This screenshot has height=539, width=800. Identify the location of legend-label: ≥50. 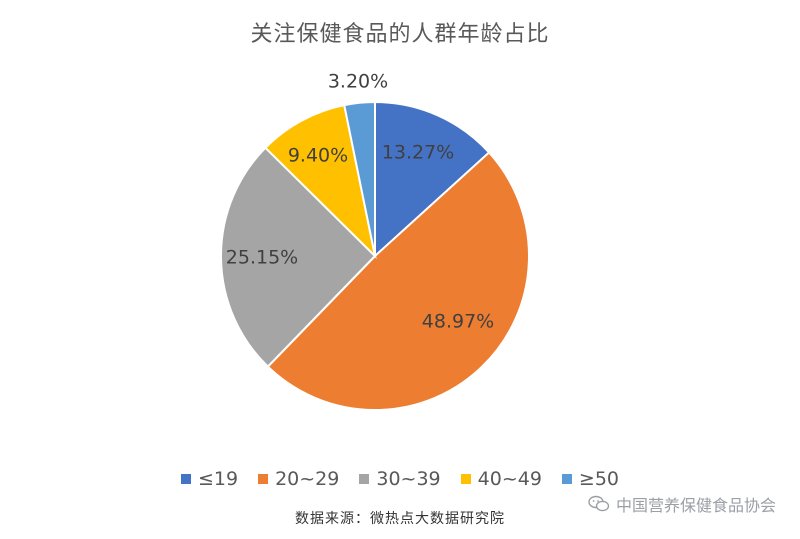
(599, 479).